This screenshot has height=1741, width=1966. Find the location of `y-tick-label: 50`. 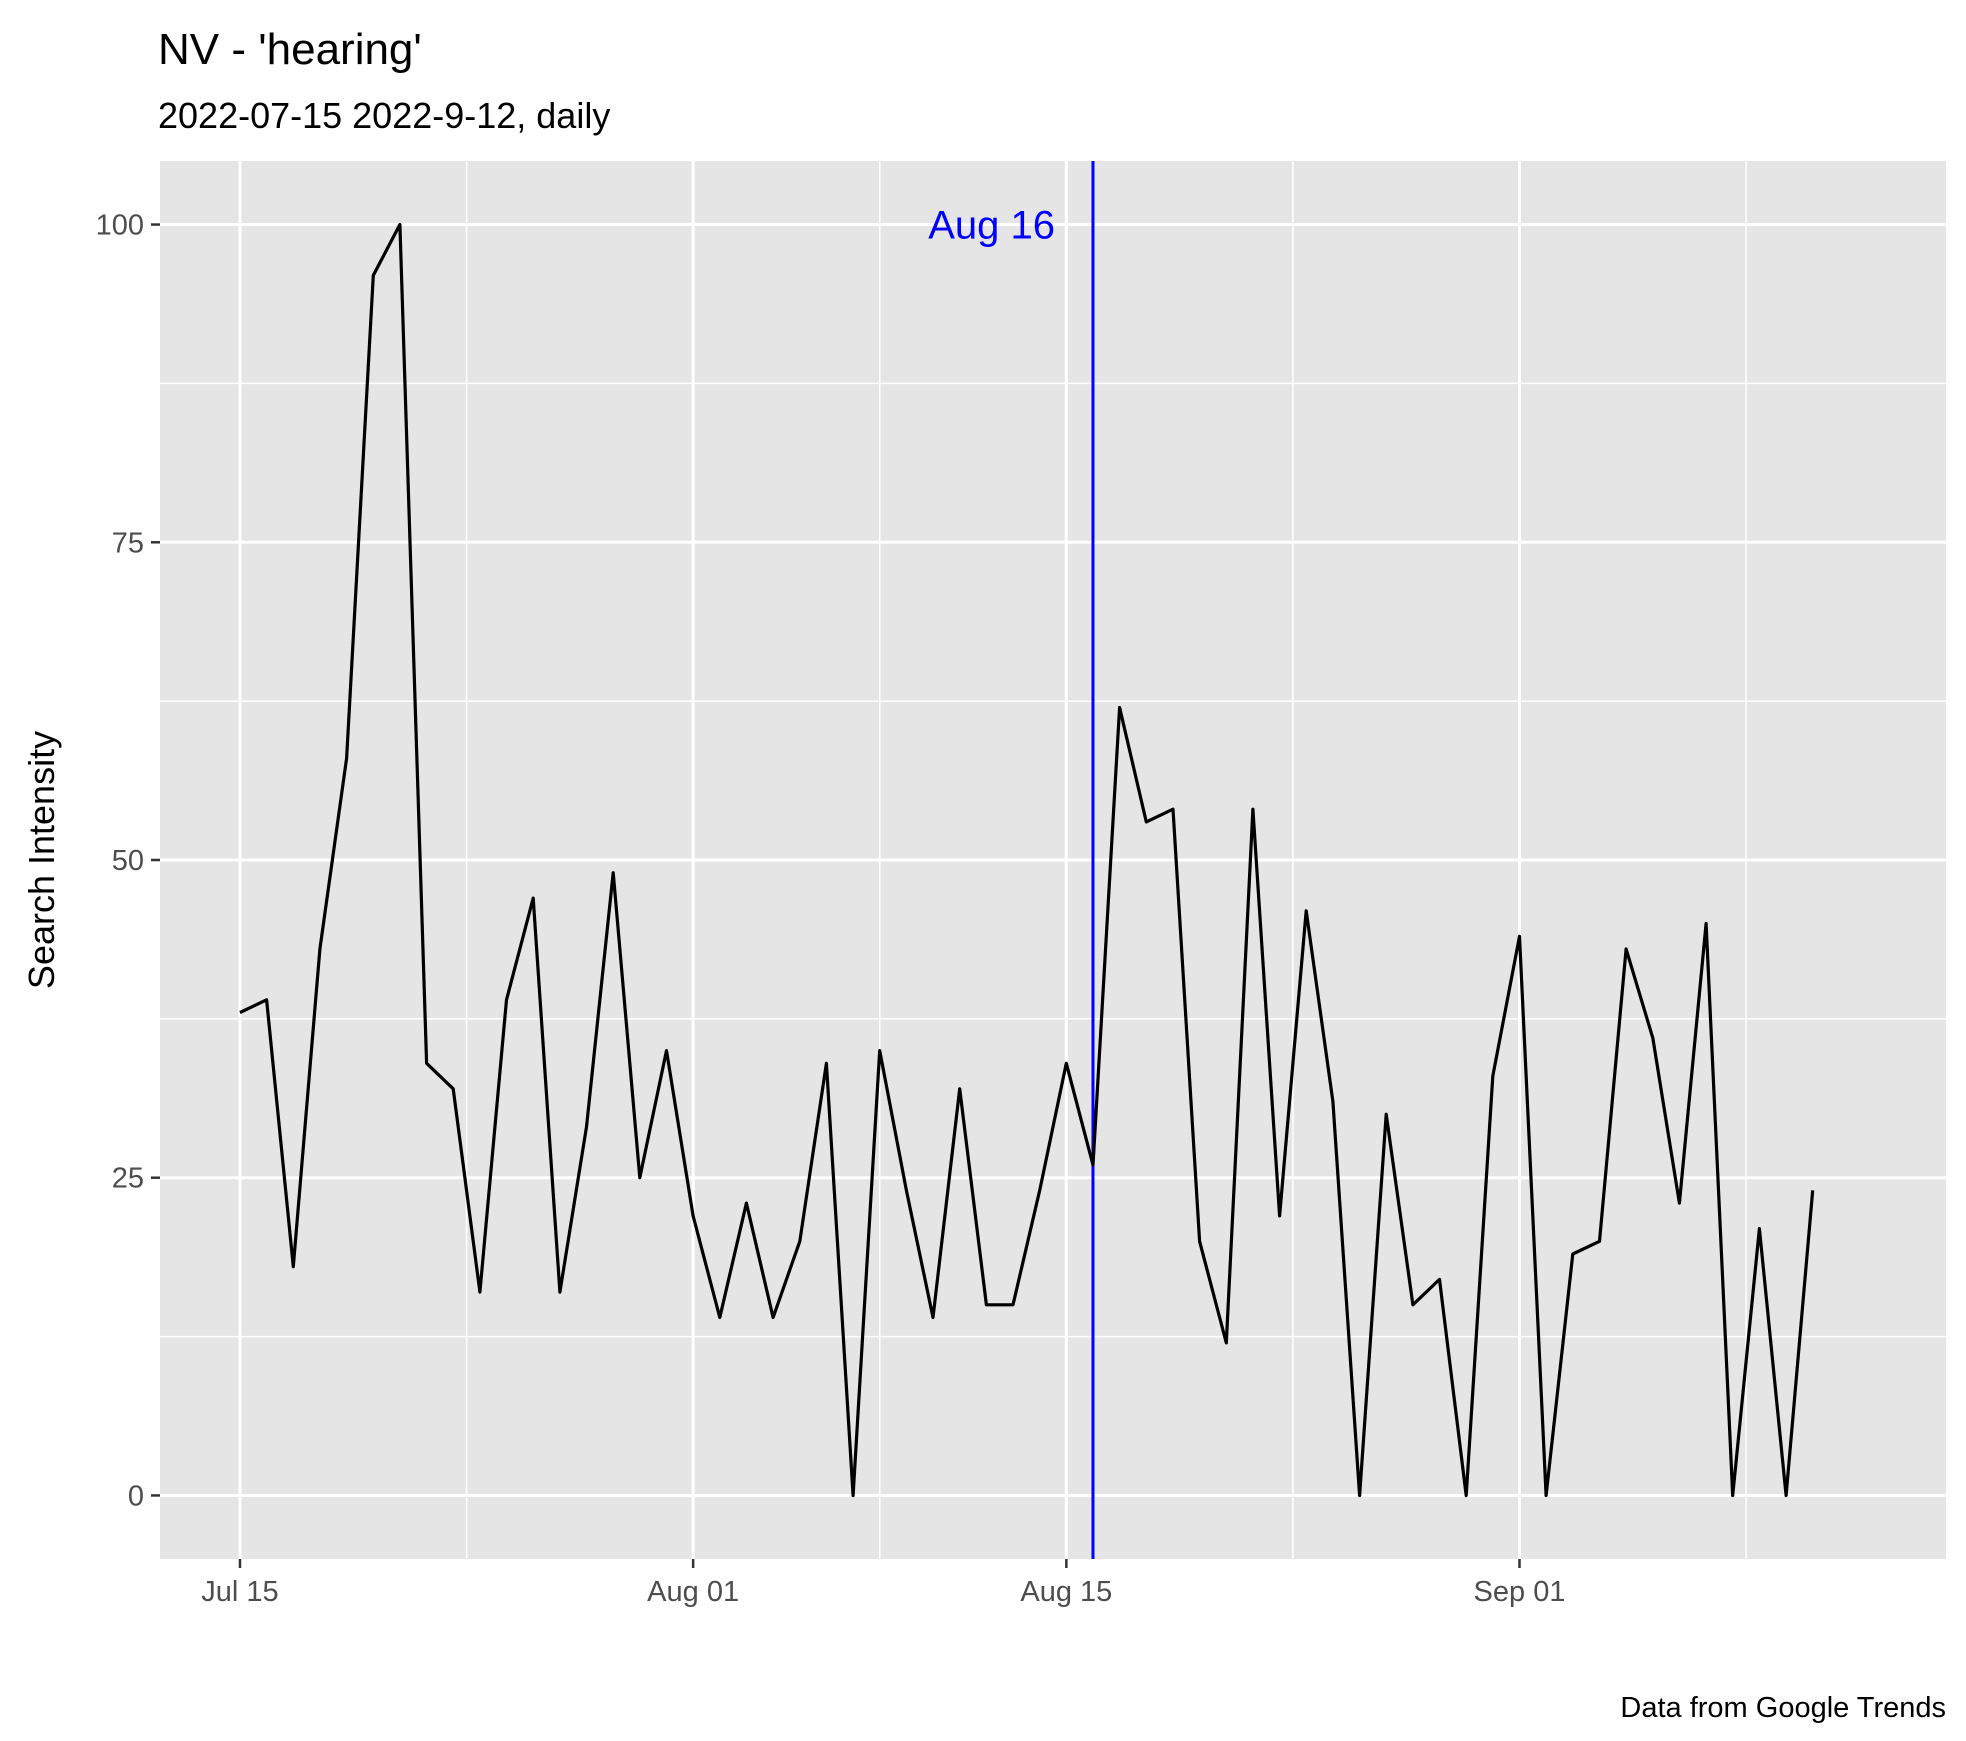

y-tick-label: 50 is located at coordinates (128, 861).